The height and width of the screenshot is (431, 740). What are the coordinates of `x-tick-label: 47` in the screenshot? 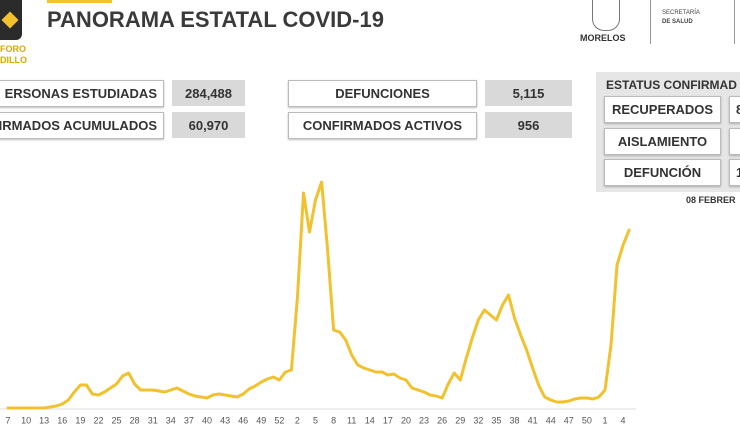 It's located at (569, 420).